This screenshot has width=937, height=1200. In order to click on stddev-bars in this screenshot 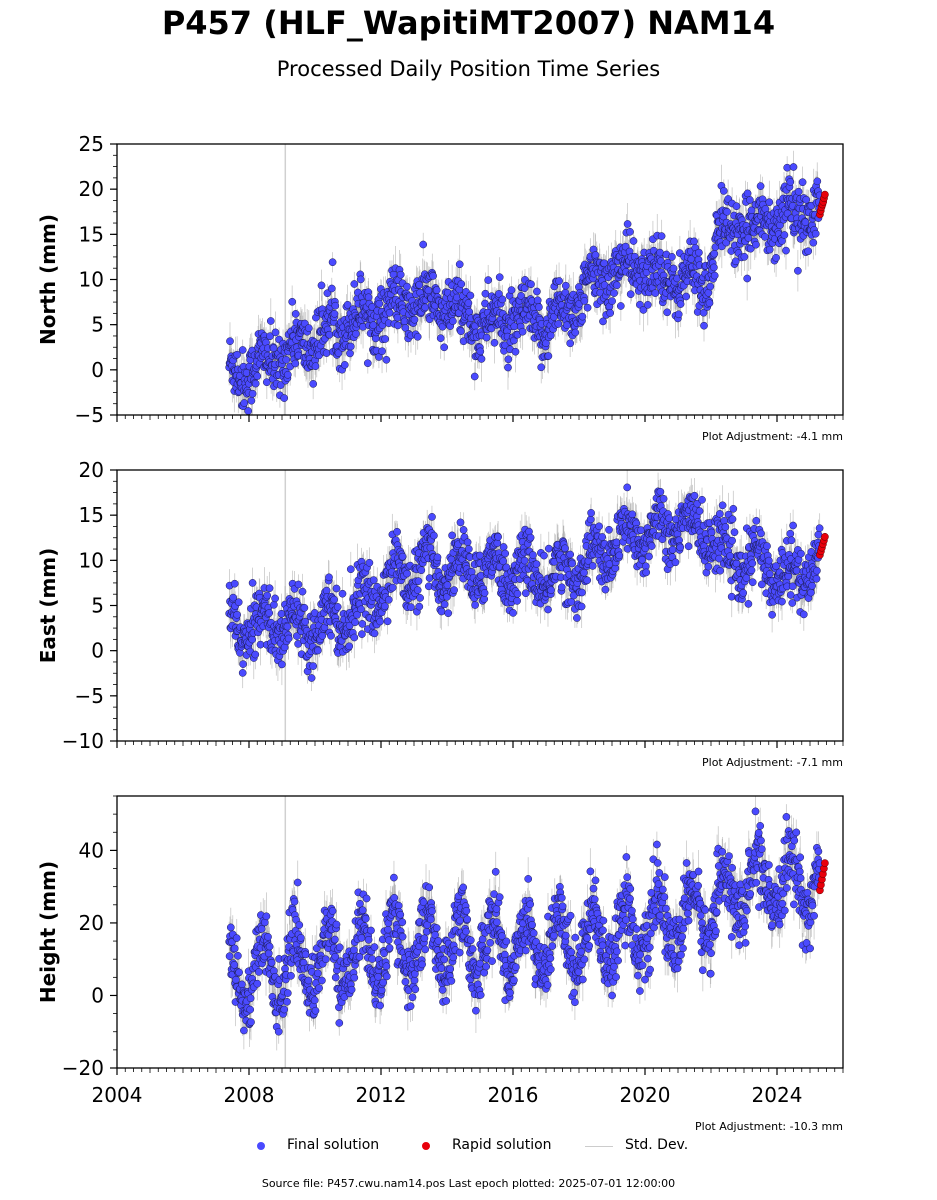, I will do `click(524, 282)`.